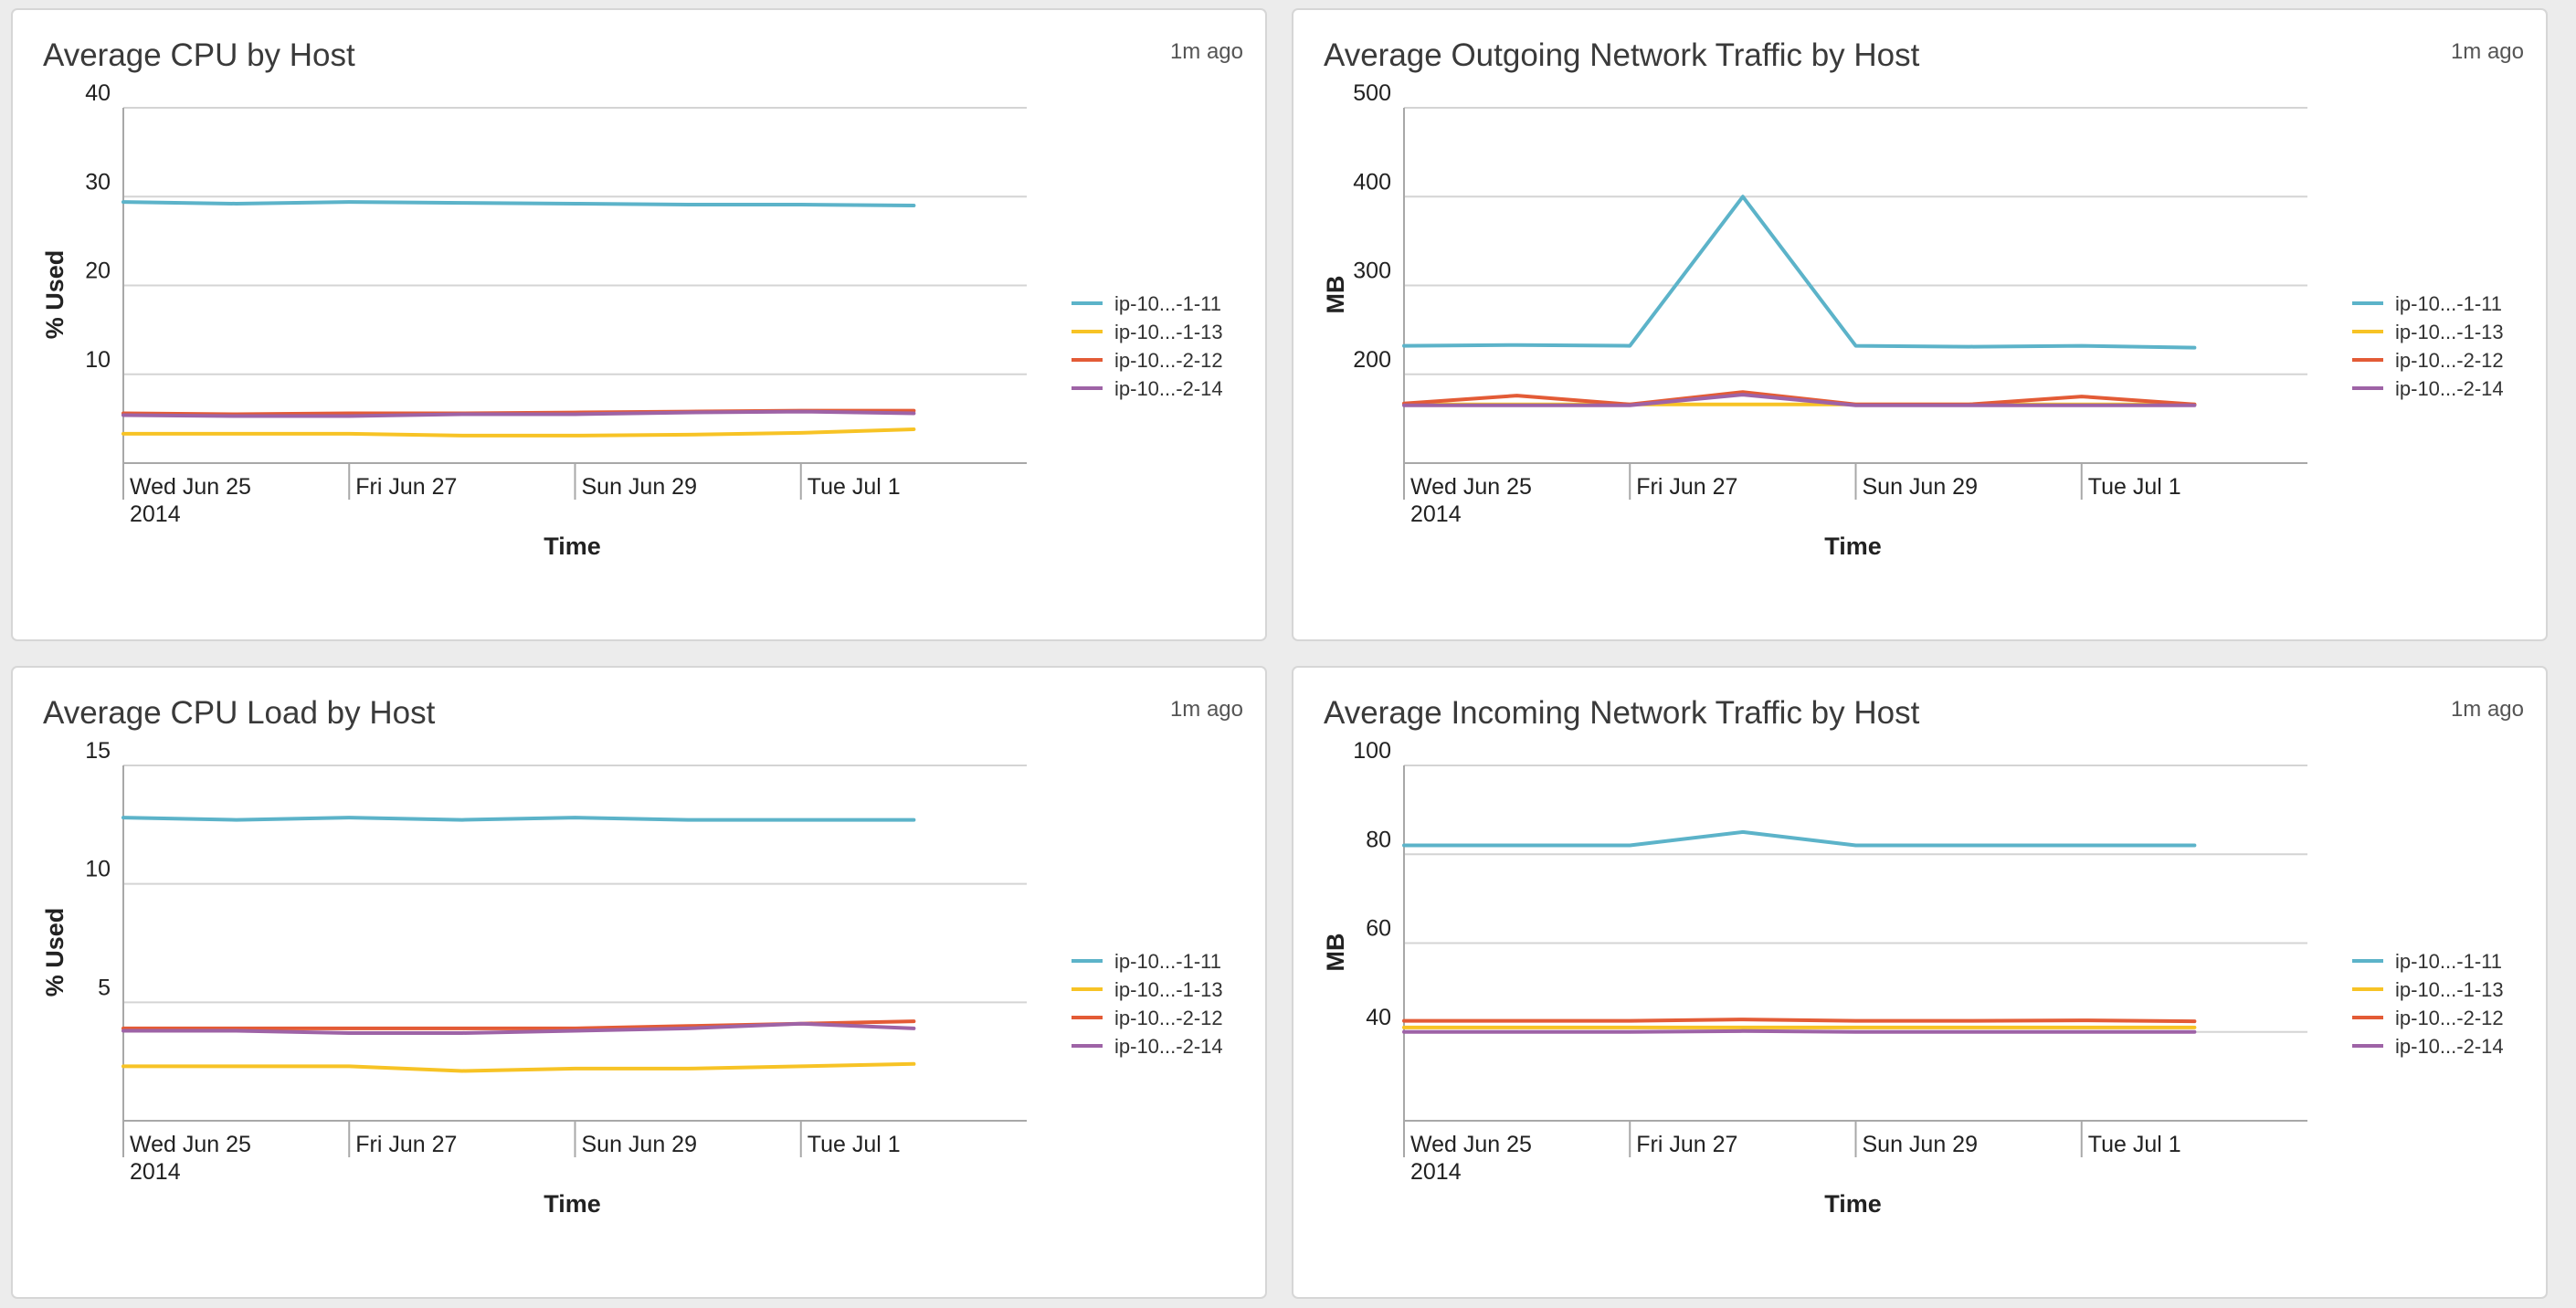  What do you see at coordinates (1622, 713) in the screenshot?
I see `panel-title: Average Incoming Network Traffic by Host` at bounding box center [1622, 713].